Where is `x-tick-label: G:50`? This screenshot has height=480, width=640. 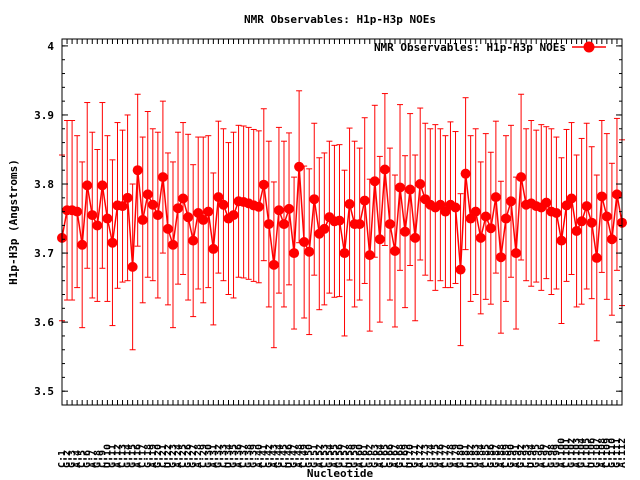
x-tick-label: G:50 is located at coordinates (309, 456).